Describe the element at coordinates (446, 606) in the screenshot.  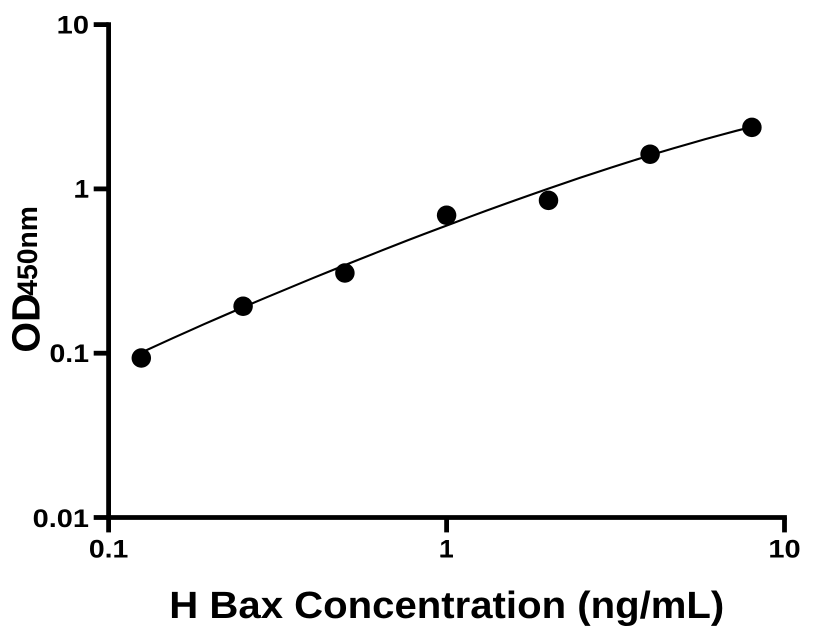
I see `svg-text: H Bax Concentration (ng/mL)` at that location.